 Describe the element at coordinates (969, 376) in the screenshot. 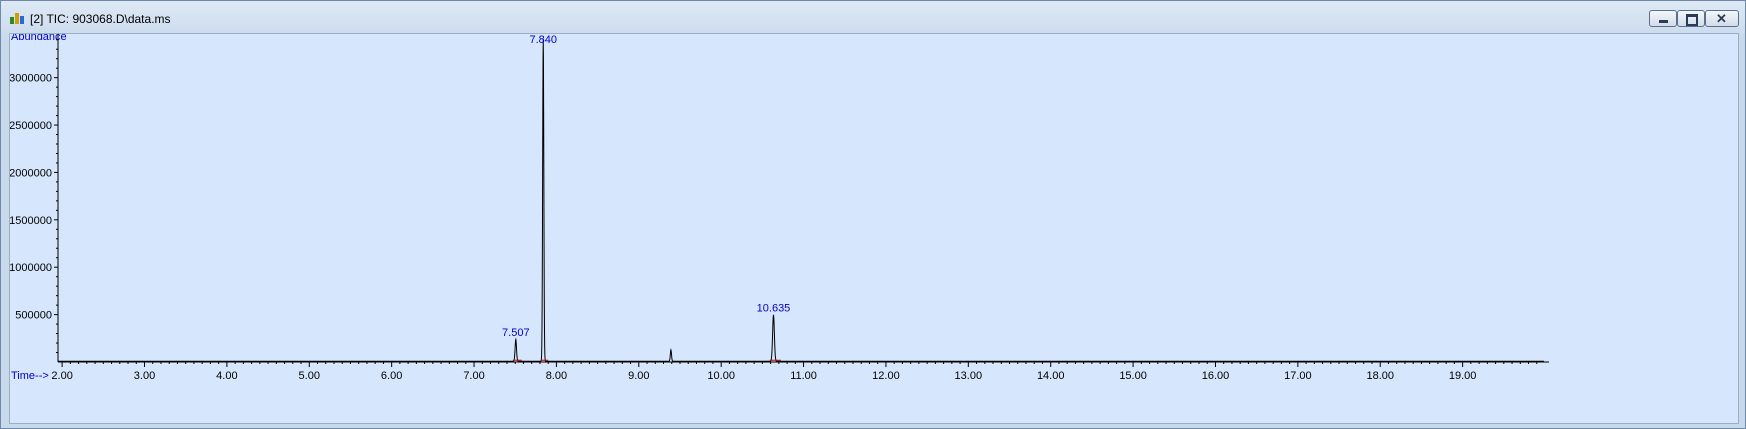

I see `x-tick-label: 13.00` at that location.